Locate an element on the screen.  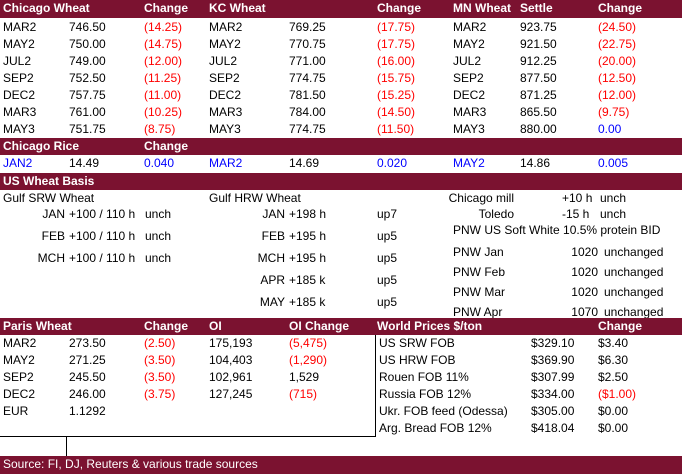
mn-price: 921.50 is located at coordinates (538, 44).